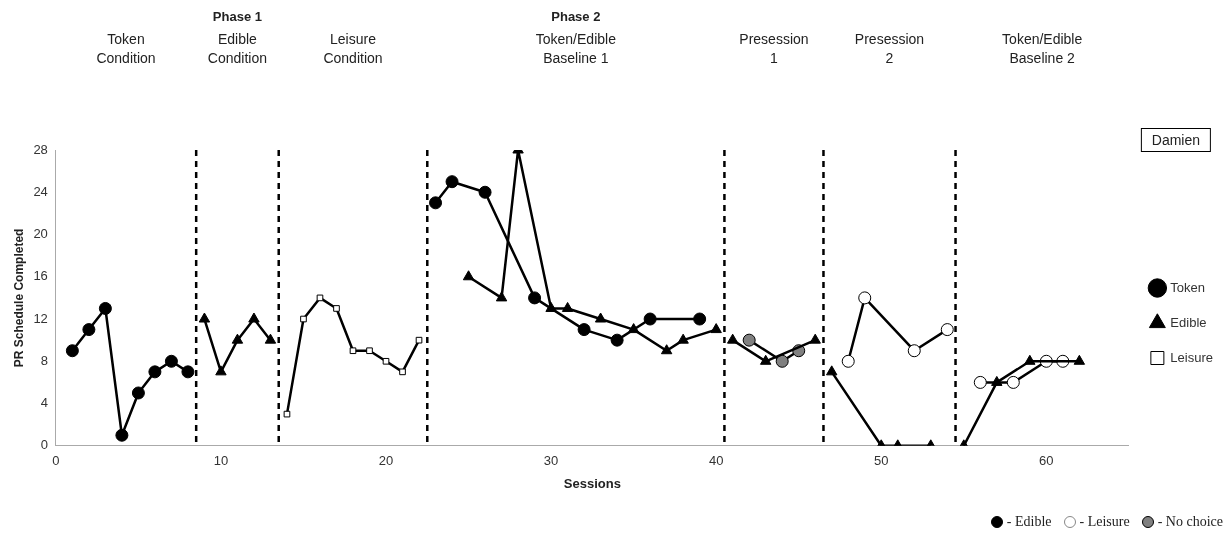 The height and width of the screenshot is (536, 1231). Describe the element at coordinates (56, 461) in the screenshot. I see `x-tick-label: 0` at that location.